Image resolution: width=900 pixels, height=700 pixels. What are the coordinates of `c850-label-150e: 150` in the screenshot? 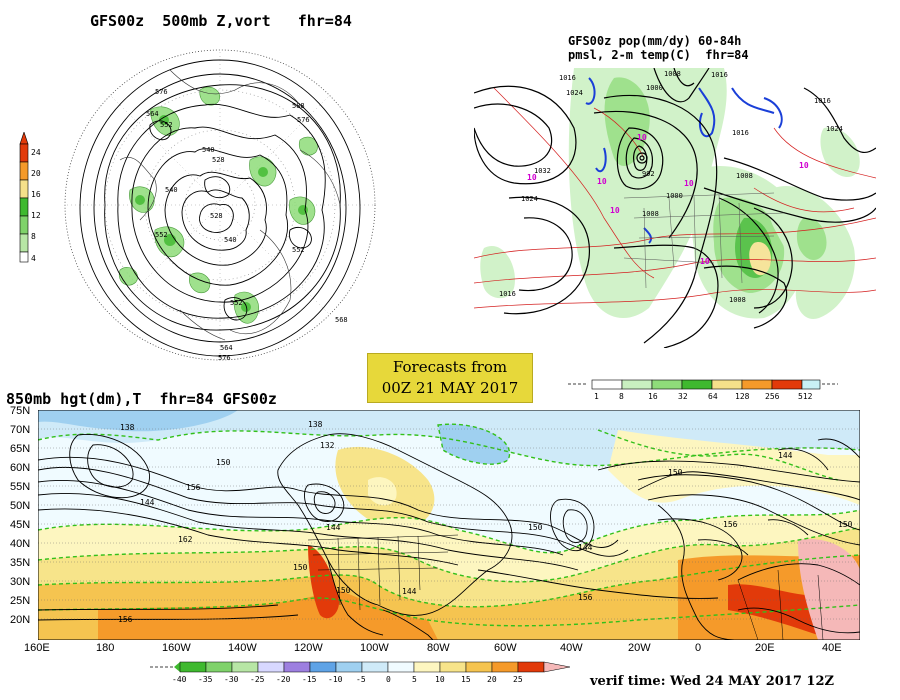 It's located at (675, 472).